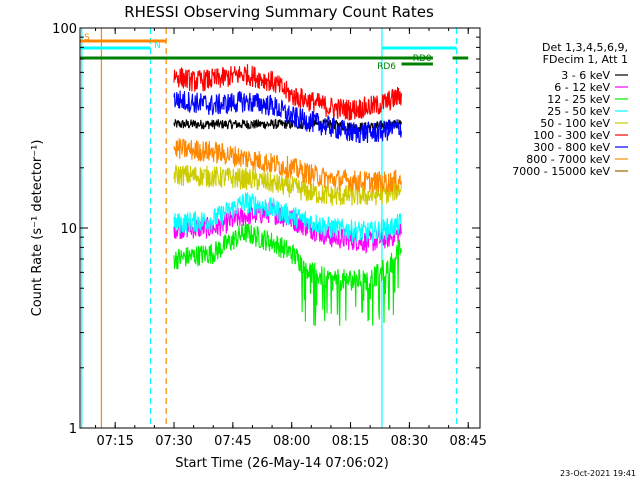  Describe the element at coordinates (585, 75) in the screenshot. I see `legend-label-0: 3 - 6 keV` at that location.